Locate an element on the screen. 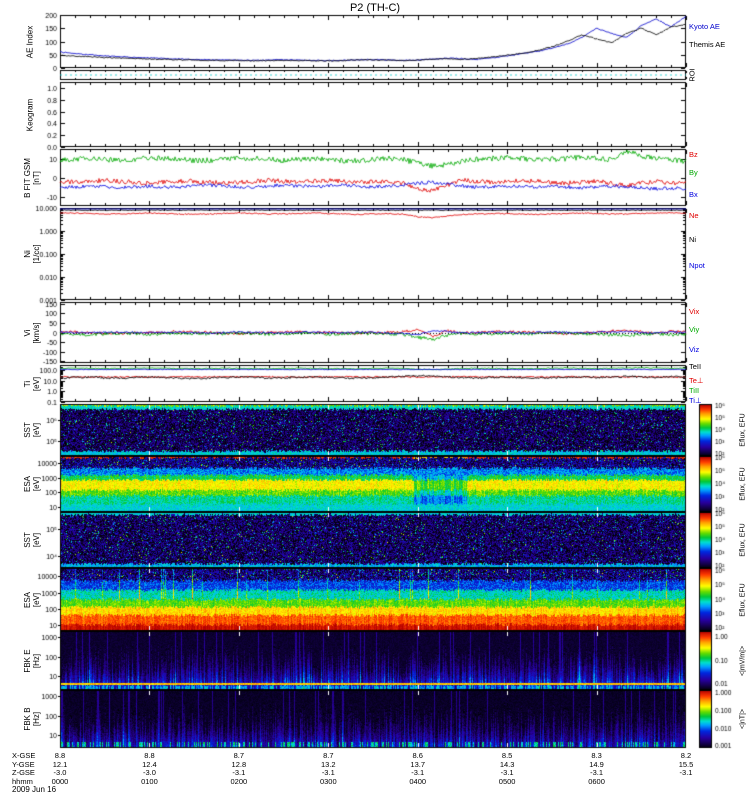 The height and width of the screenshot is (800, 750). panel-label-bfit: B FIT GSM [nT] is located at coordinates (31, 177).